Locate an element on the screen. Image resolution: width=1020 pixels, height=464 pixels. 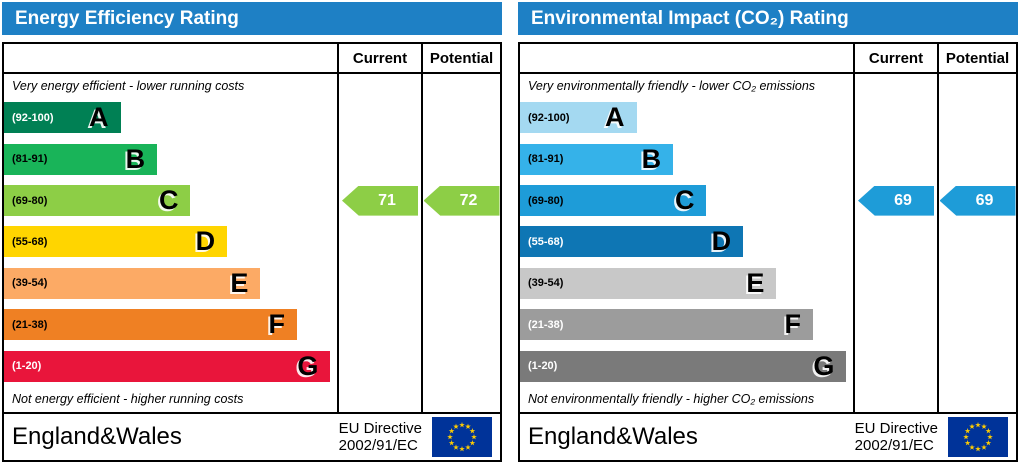
current-column-cell: 71 is located at coordinates (379, 200).